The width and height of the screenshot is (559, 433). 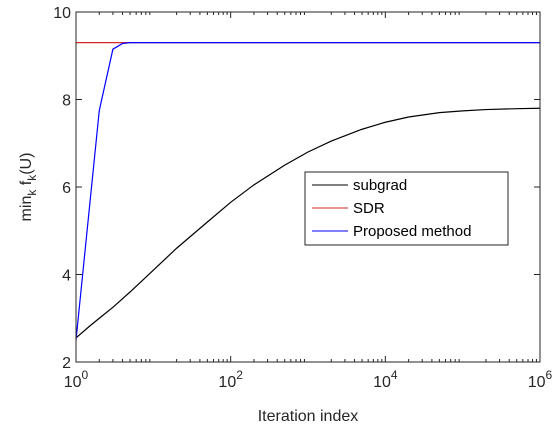 What do you see at coordinates (230, 379) in the screenshot?
I see `x-tick-label: 10²` at bounding box center [230, 379].